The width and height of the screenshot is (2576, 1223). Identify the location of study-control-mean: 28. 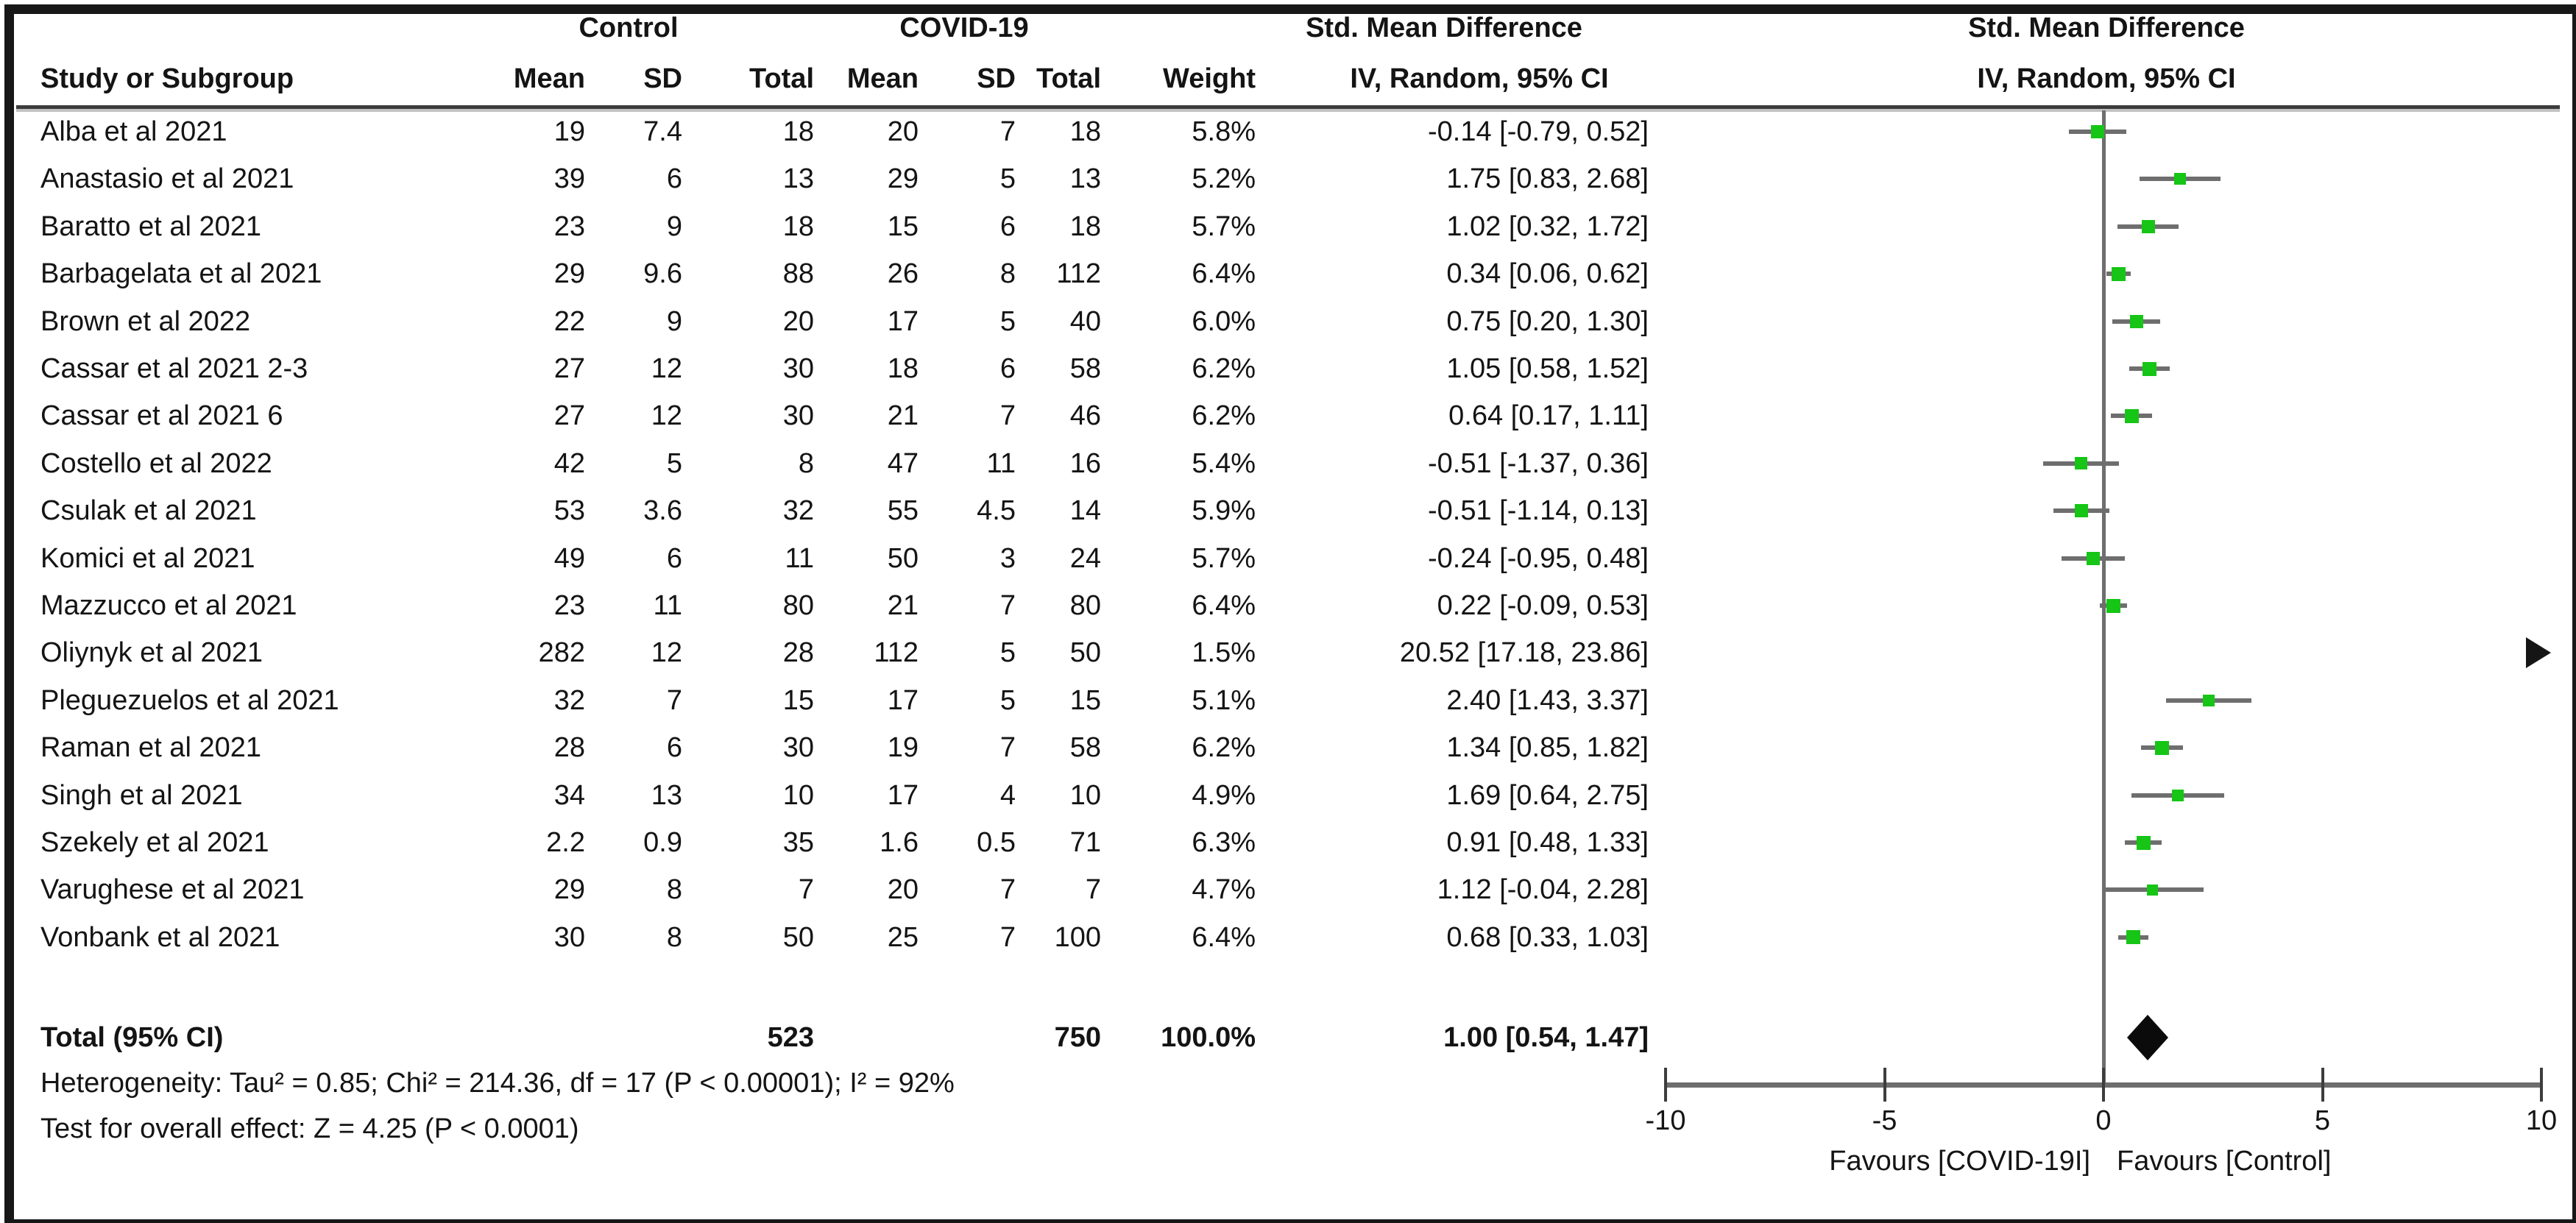
(569, 748).